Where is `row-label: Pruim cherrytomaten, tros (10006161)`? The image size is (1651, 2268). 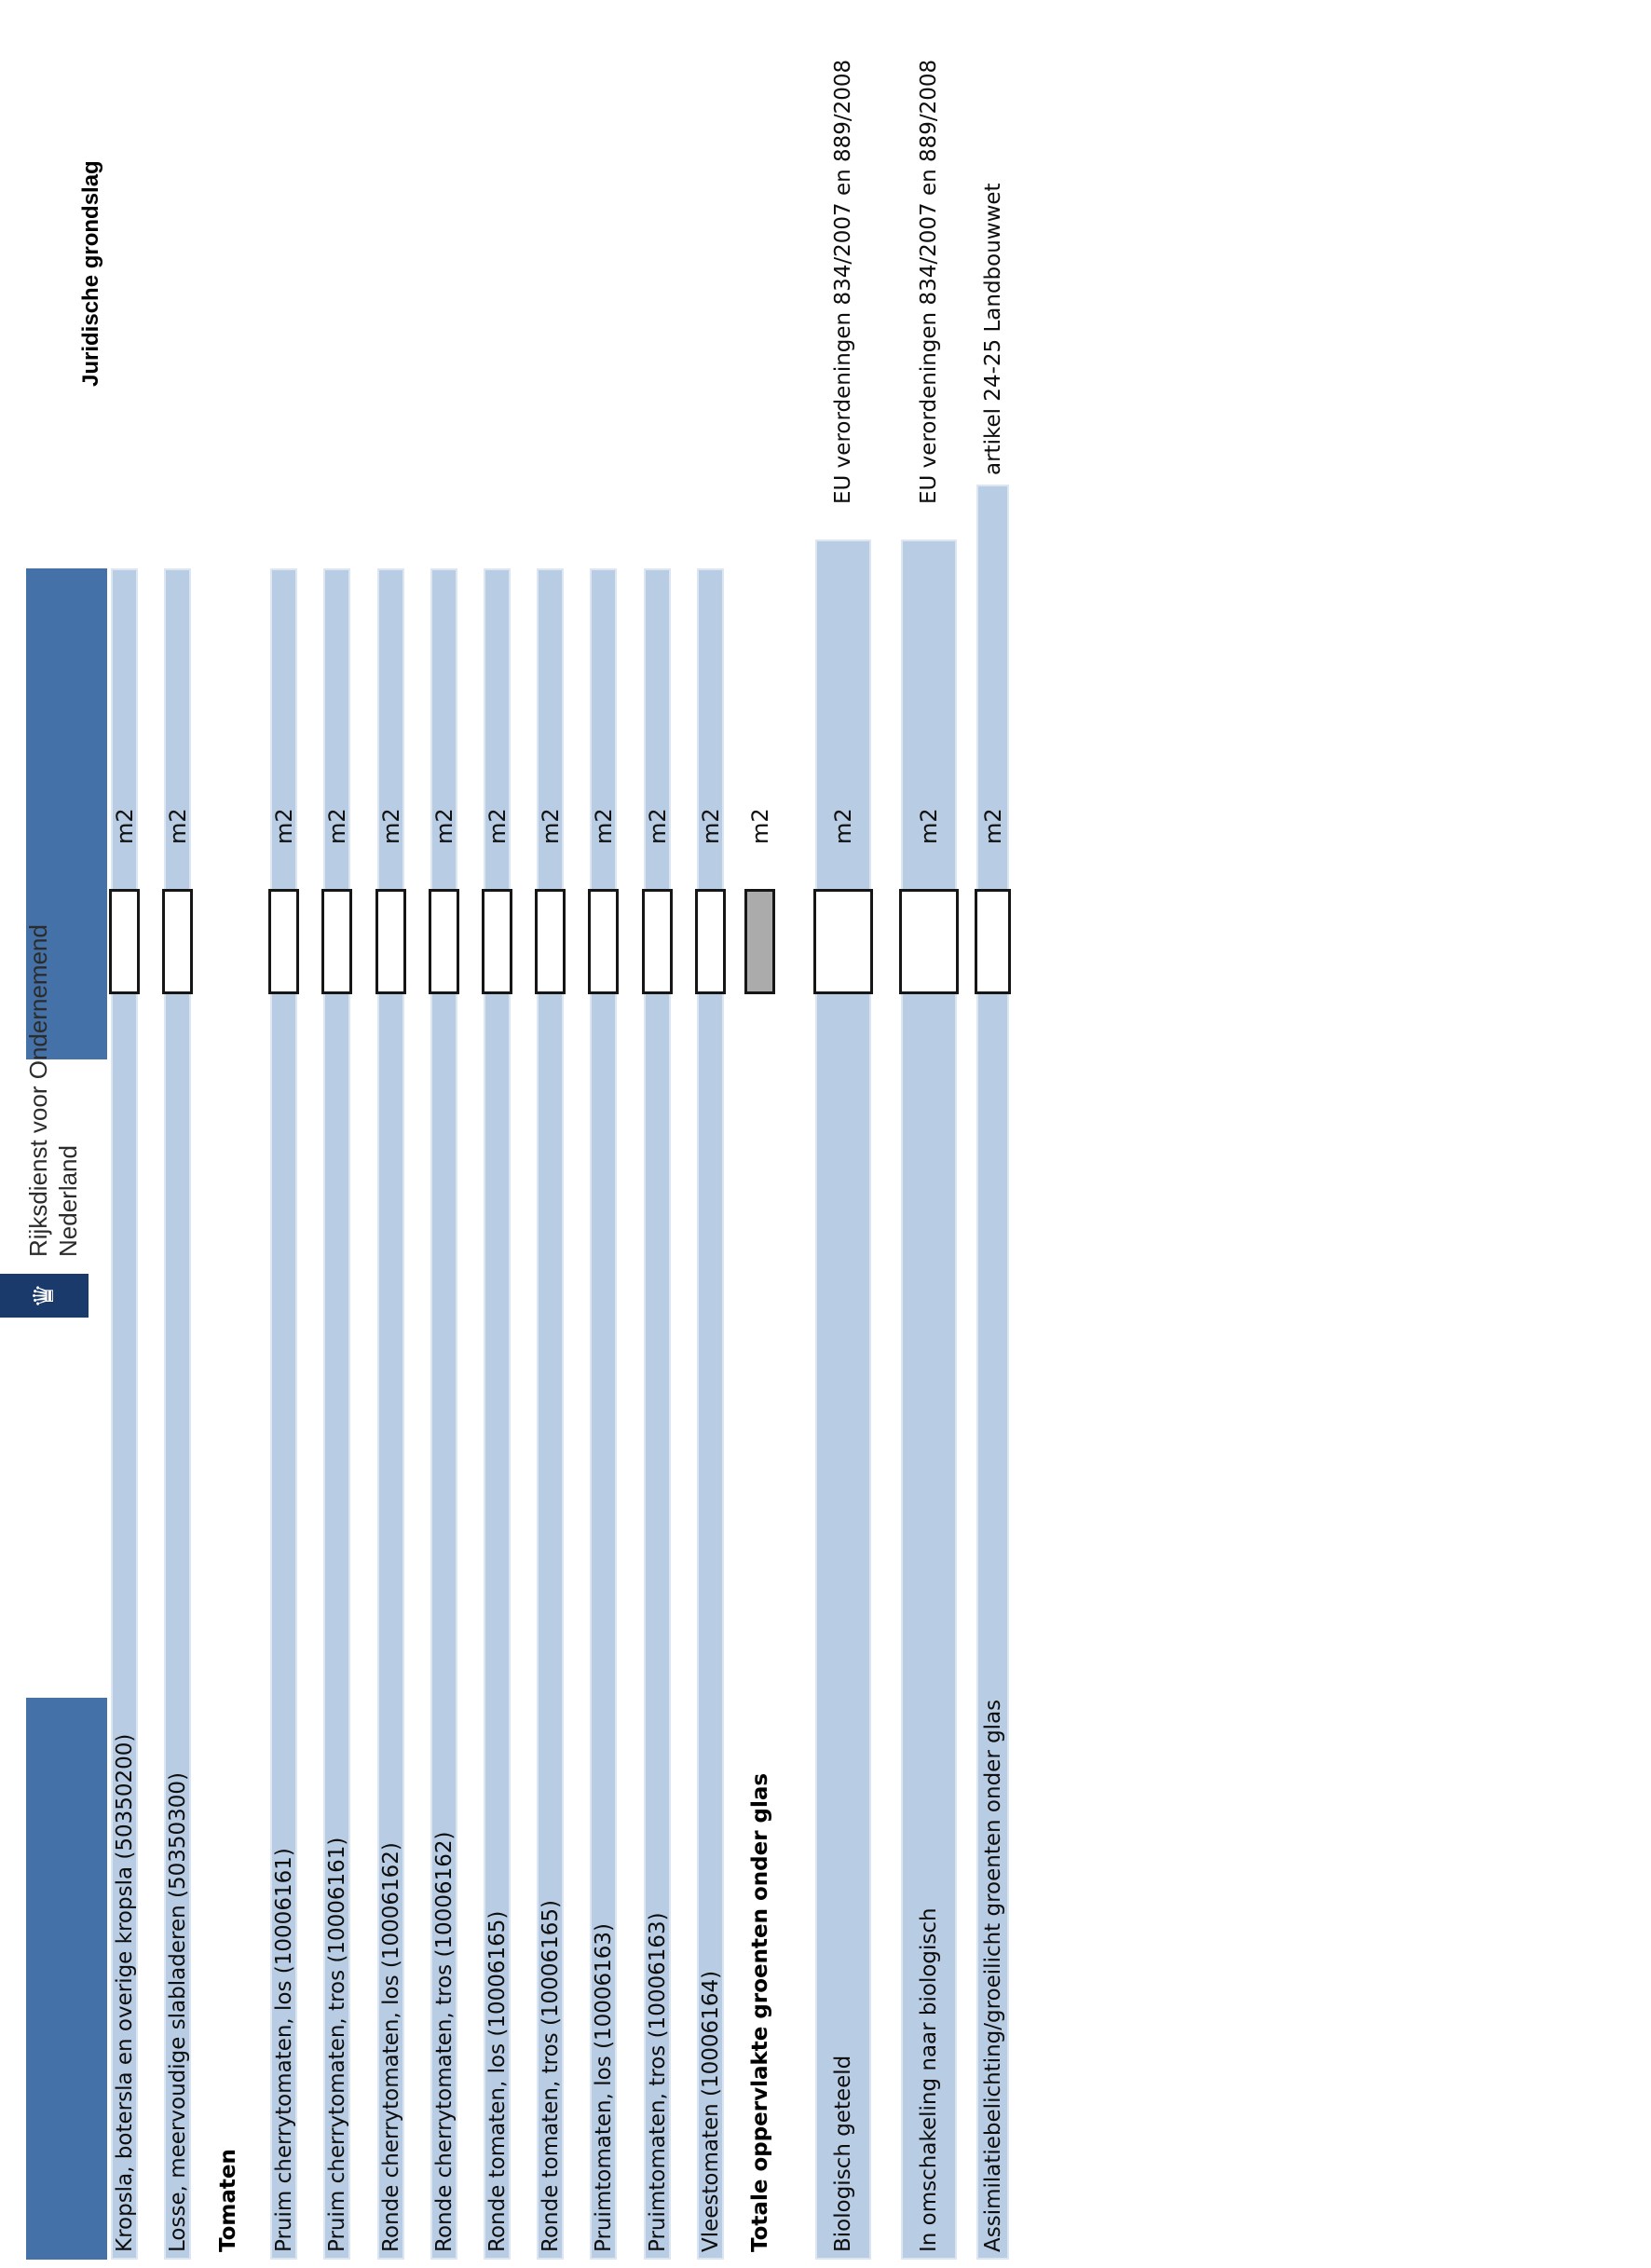
row-label: Pruim cherrytomaten, tros (10006161) is located at coordinates (336, 2044).